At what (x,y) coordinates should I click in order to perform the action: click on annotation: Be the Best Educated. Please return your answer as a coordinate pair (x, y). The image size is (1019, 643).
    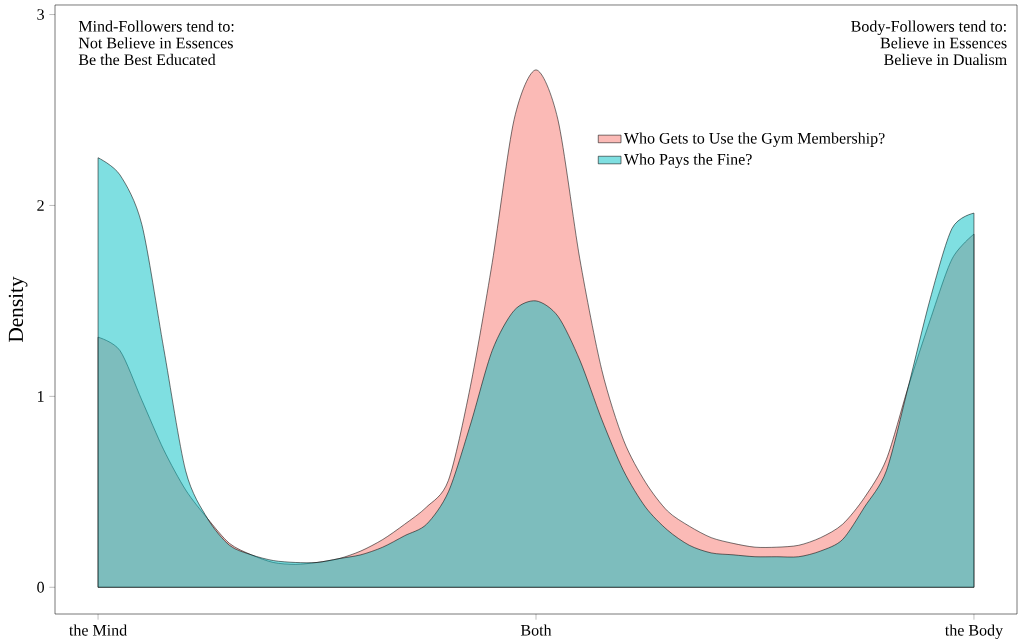
    Looking at the image, I should click on (147, 59).